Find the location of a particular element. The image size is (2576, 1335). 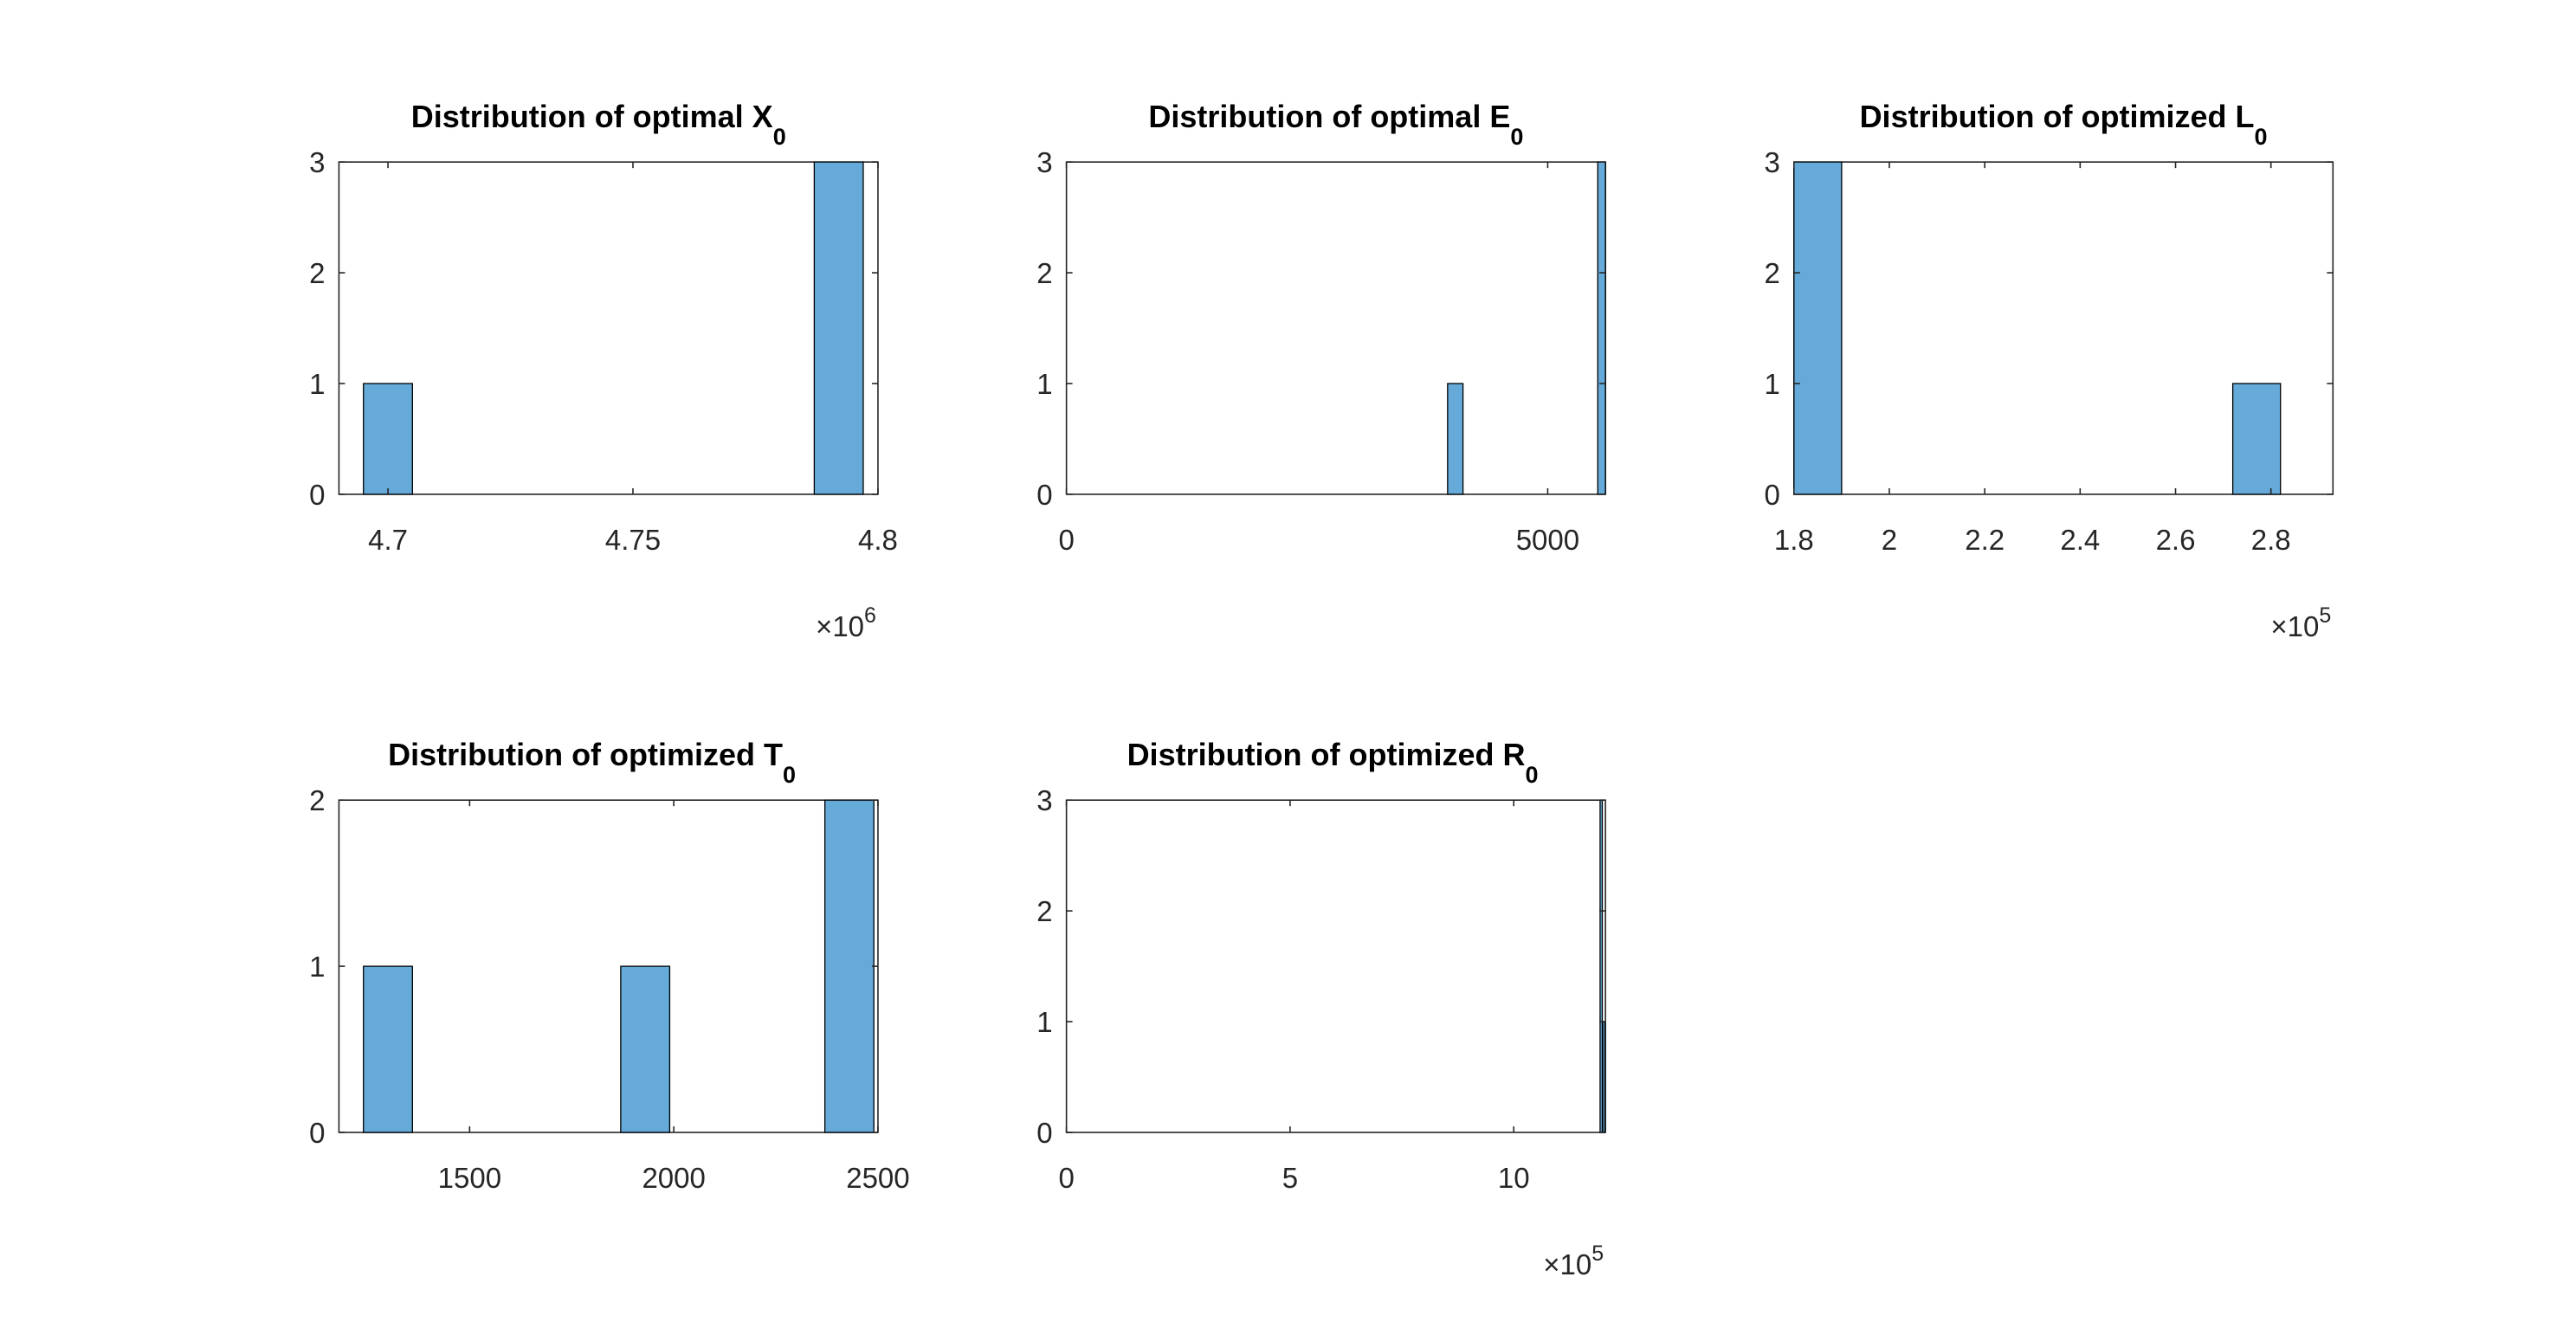

x-tick-label: 1500 is located at coordinates (469, 1178).